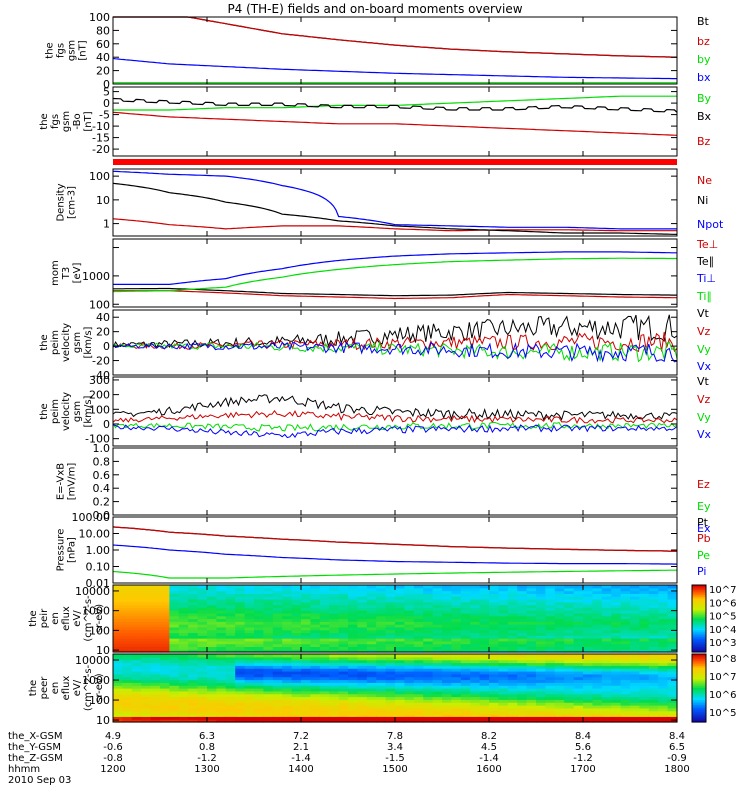  What do you see at coordinates (207, 736) in the screenshot?
I see `x-row-value: 6.3` at bounding box center [207, 736].